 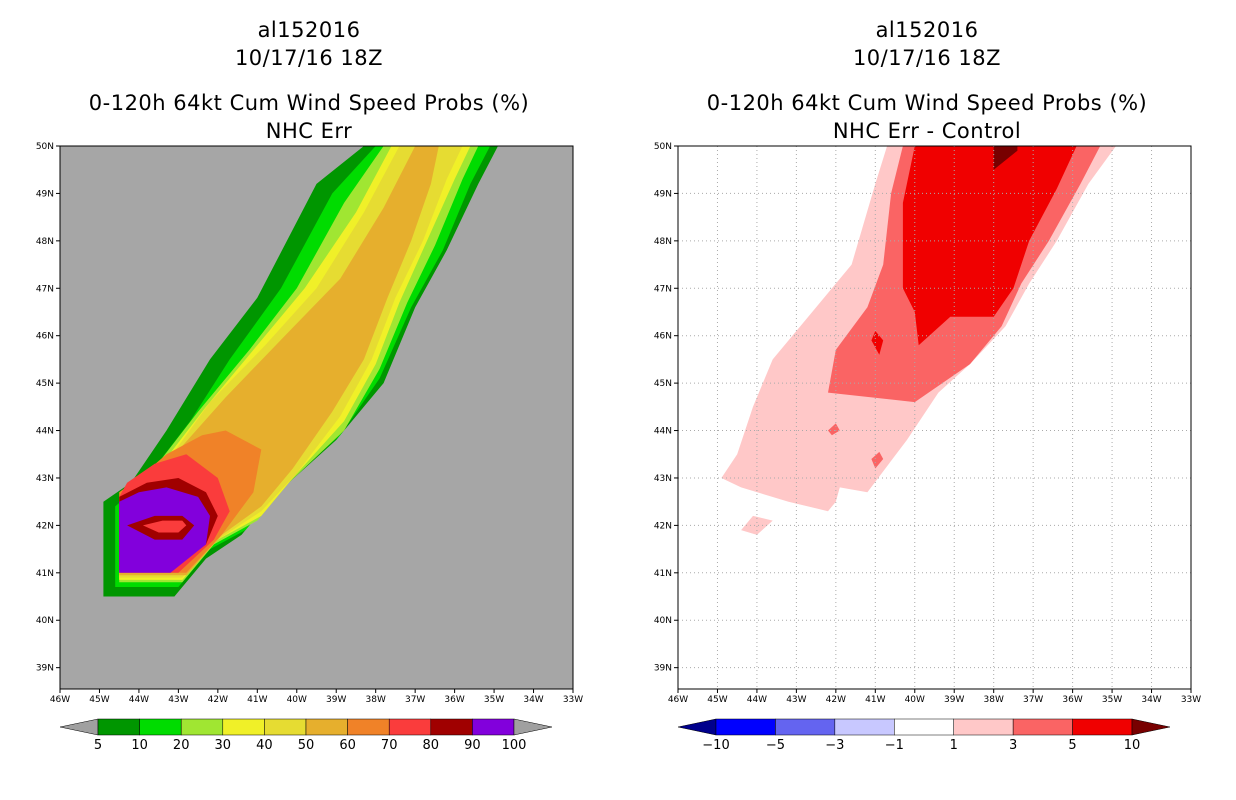 What do you see at coordinates (309, 131) in the screenshot?
I see `chart-subtitle: NHC Err` at bounding box center [309, 131].